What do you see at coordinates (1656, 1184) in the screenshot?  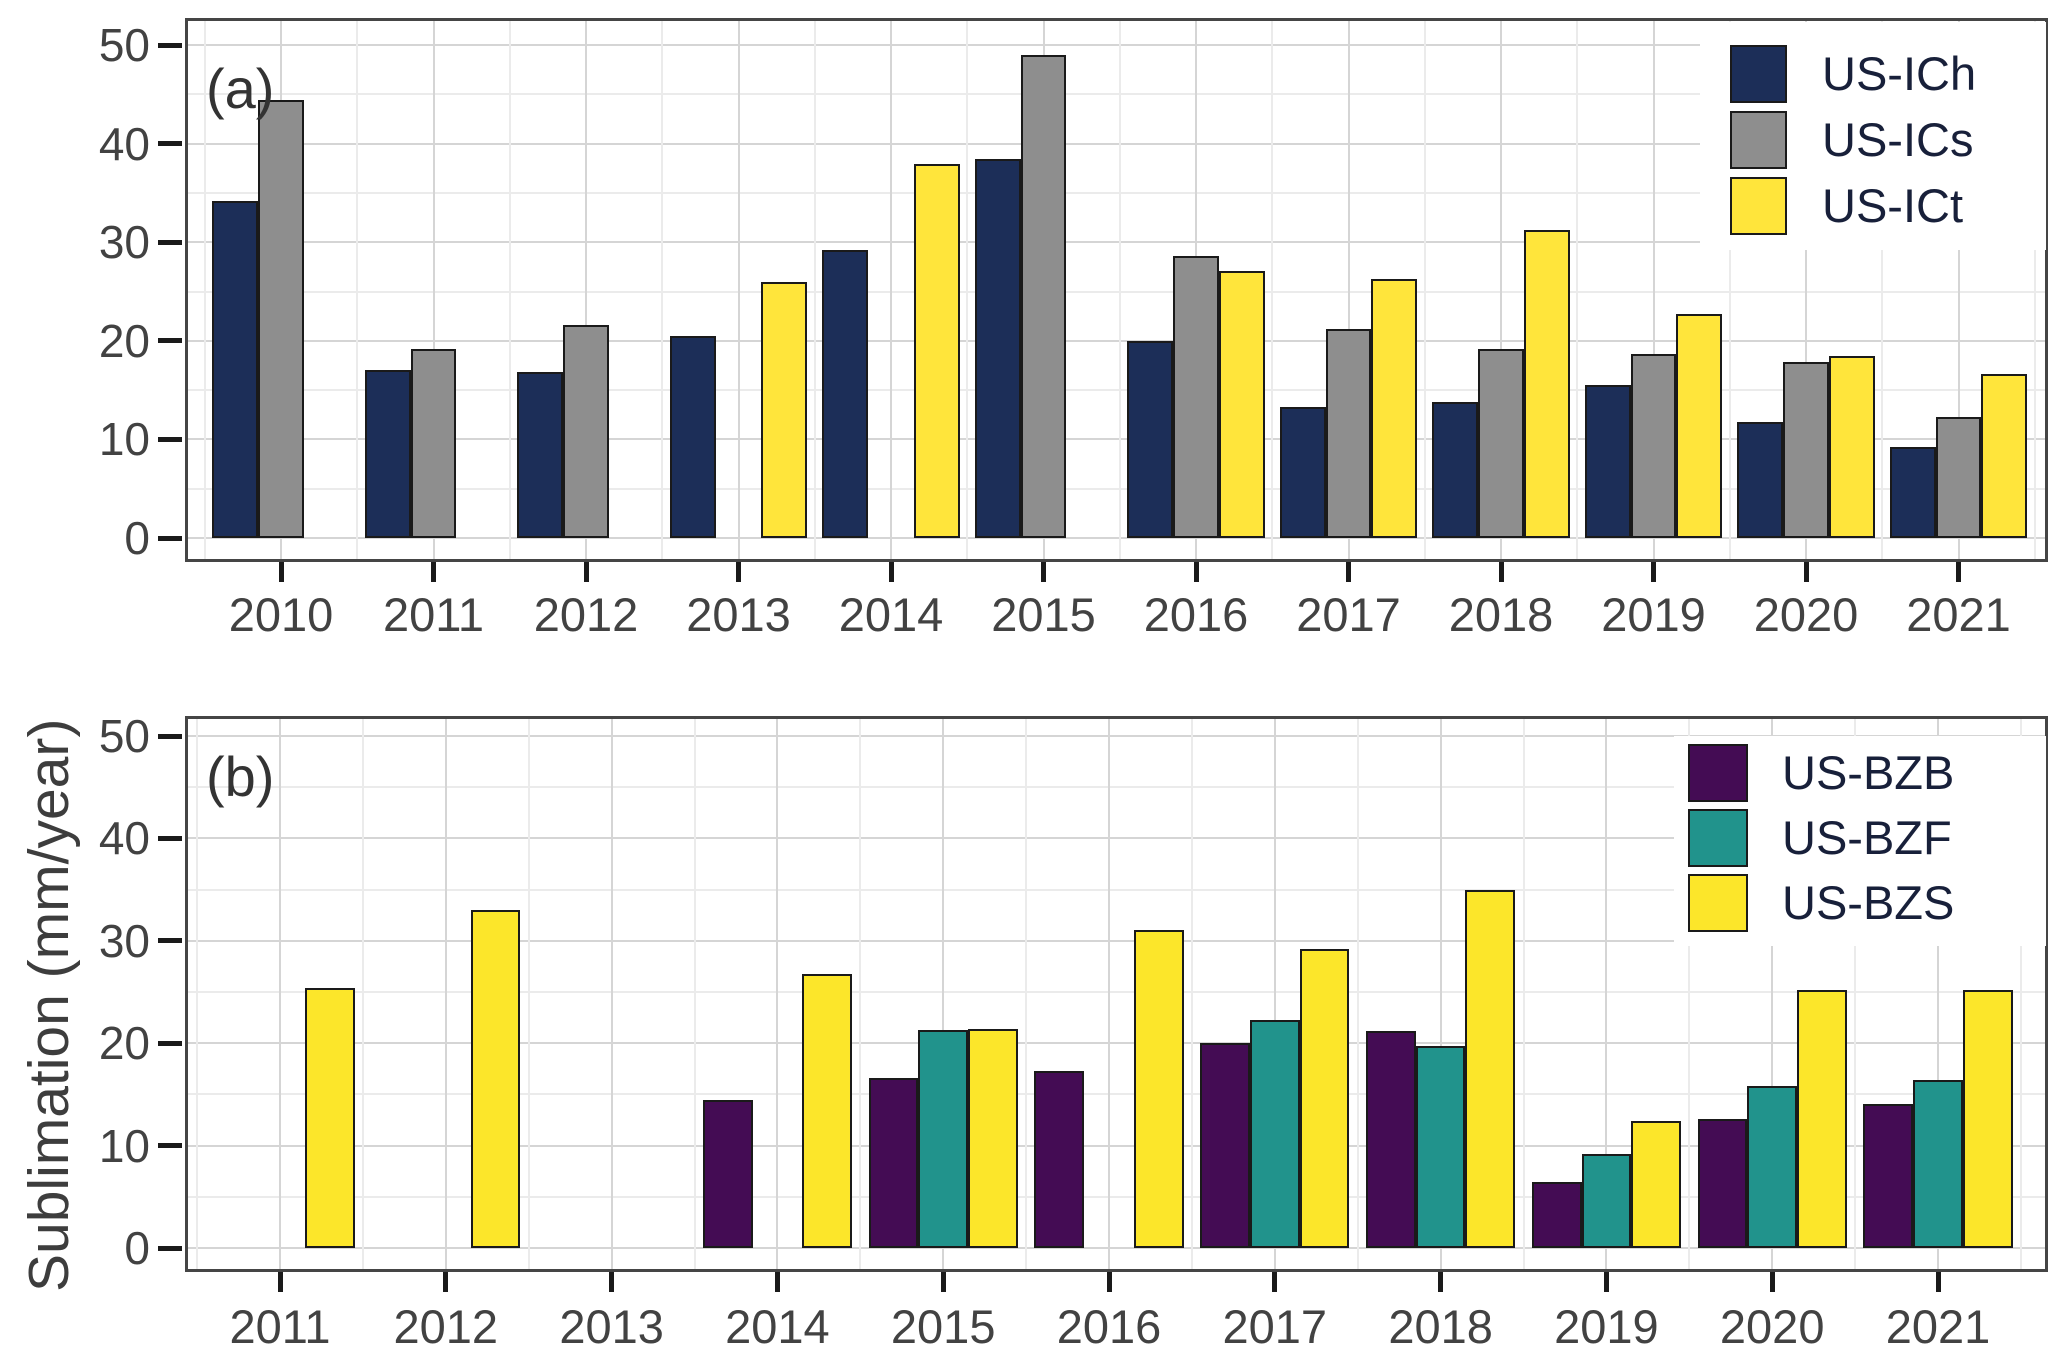 I see `bar-US-BZS-2019` at bounding box center [1656, 1184].